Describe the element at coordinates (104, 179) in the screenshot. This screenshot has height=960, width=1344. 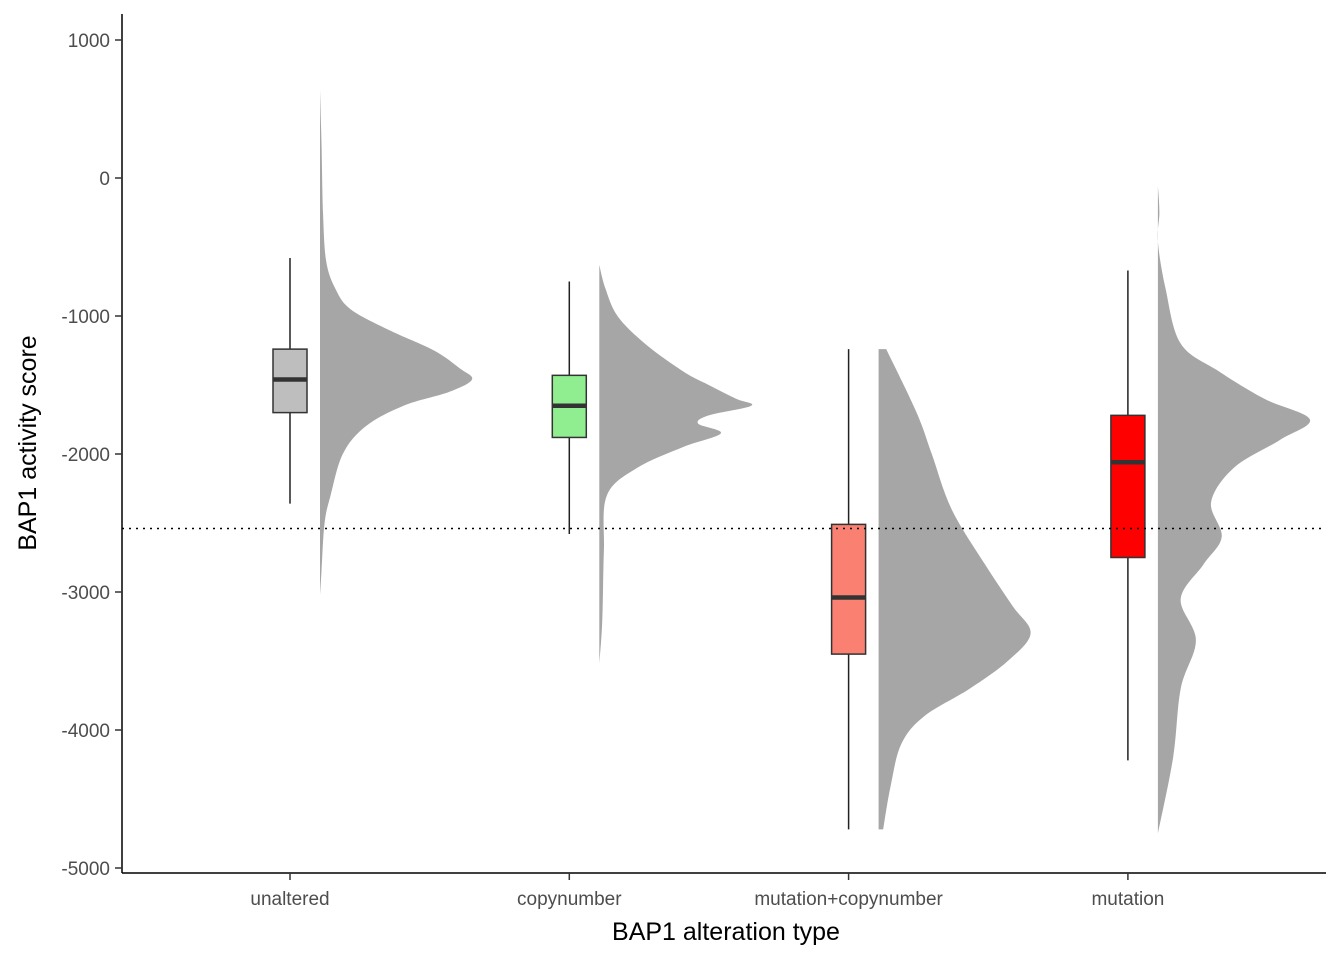
I see `y-tick-label: 0` at that location.